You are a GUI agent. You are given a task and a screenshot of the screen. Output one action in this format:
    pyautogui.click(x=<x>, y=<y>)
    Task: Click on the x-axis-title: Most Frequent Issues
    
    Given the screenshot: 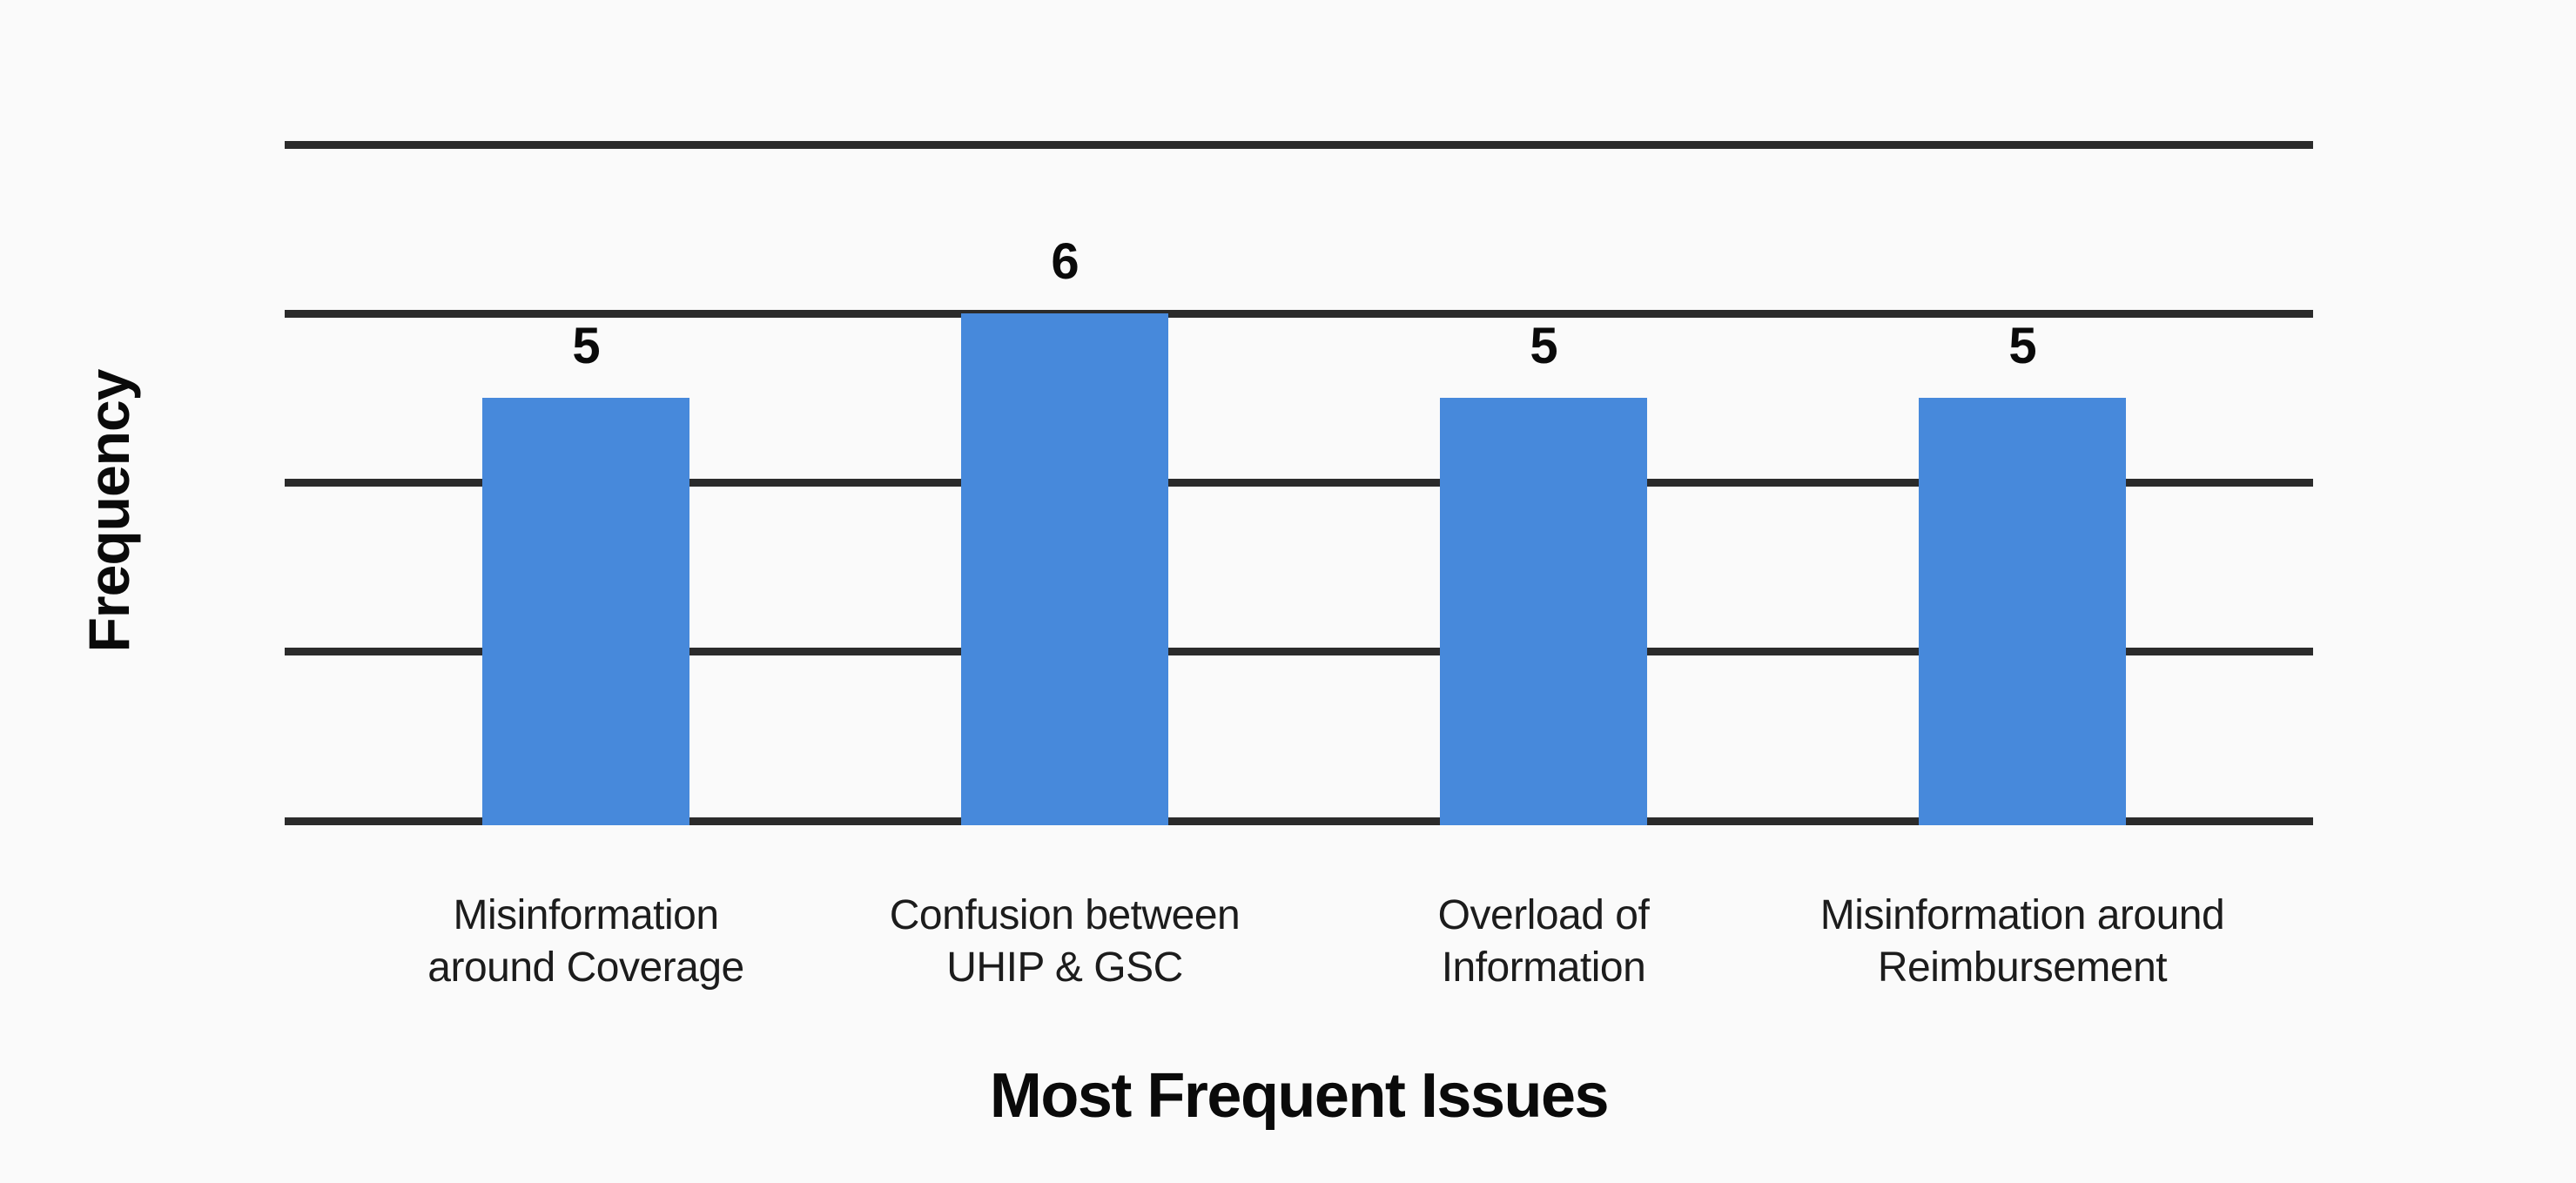 What is the action you would take?
    pyautogui.click(x=1299, y=1096)
    